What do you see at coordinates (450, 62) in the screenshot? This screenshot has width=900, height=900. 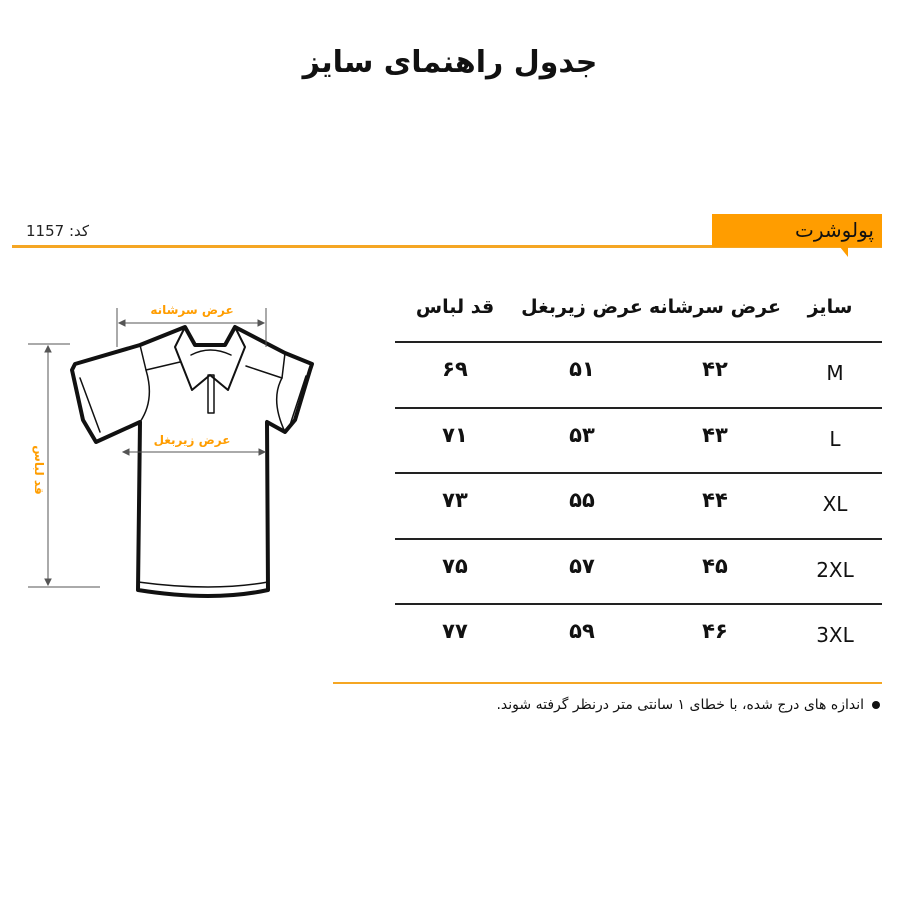 I see `page-title: جدول راهنمای سایز` at bounding box center [450, 62].